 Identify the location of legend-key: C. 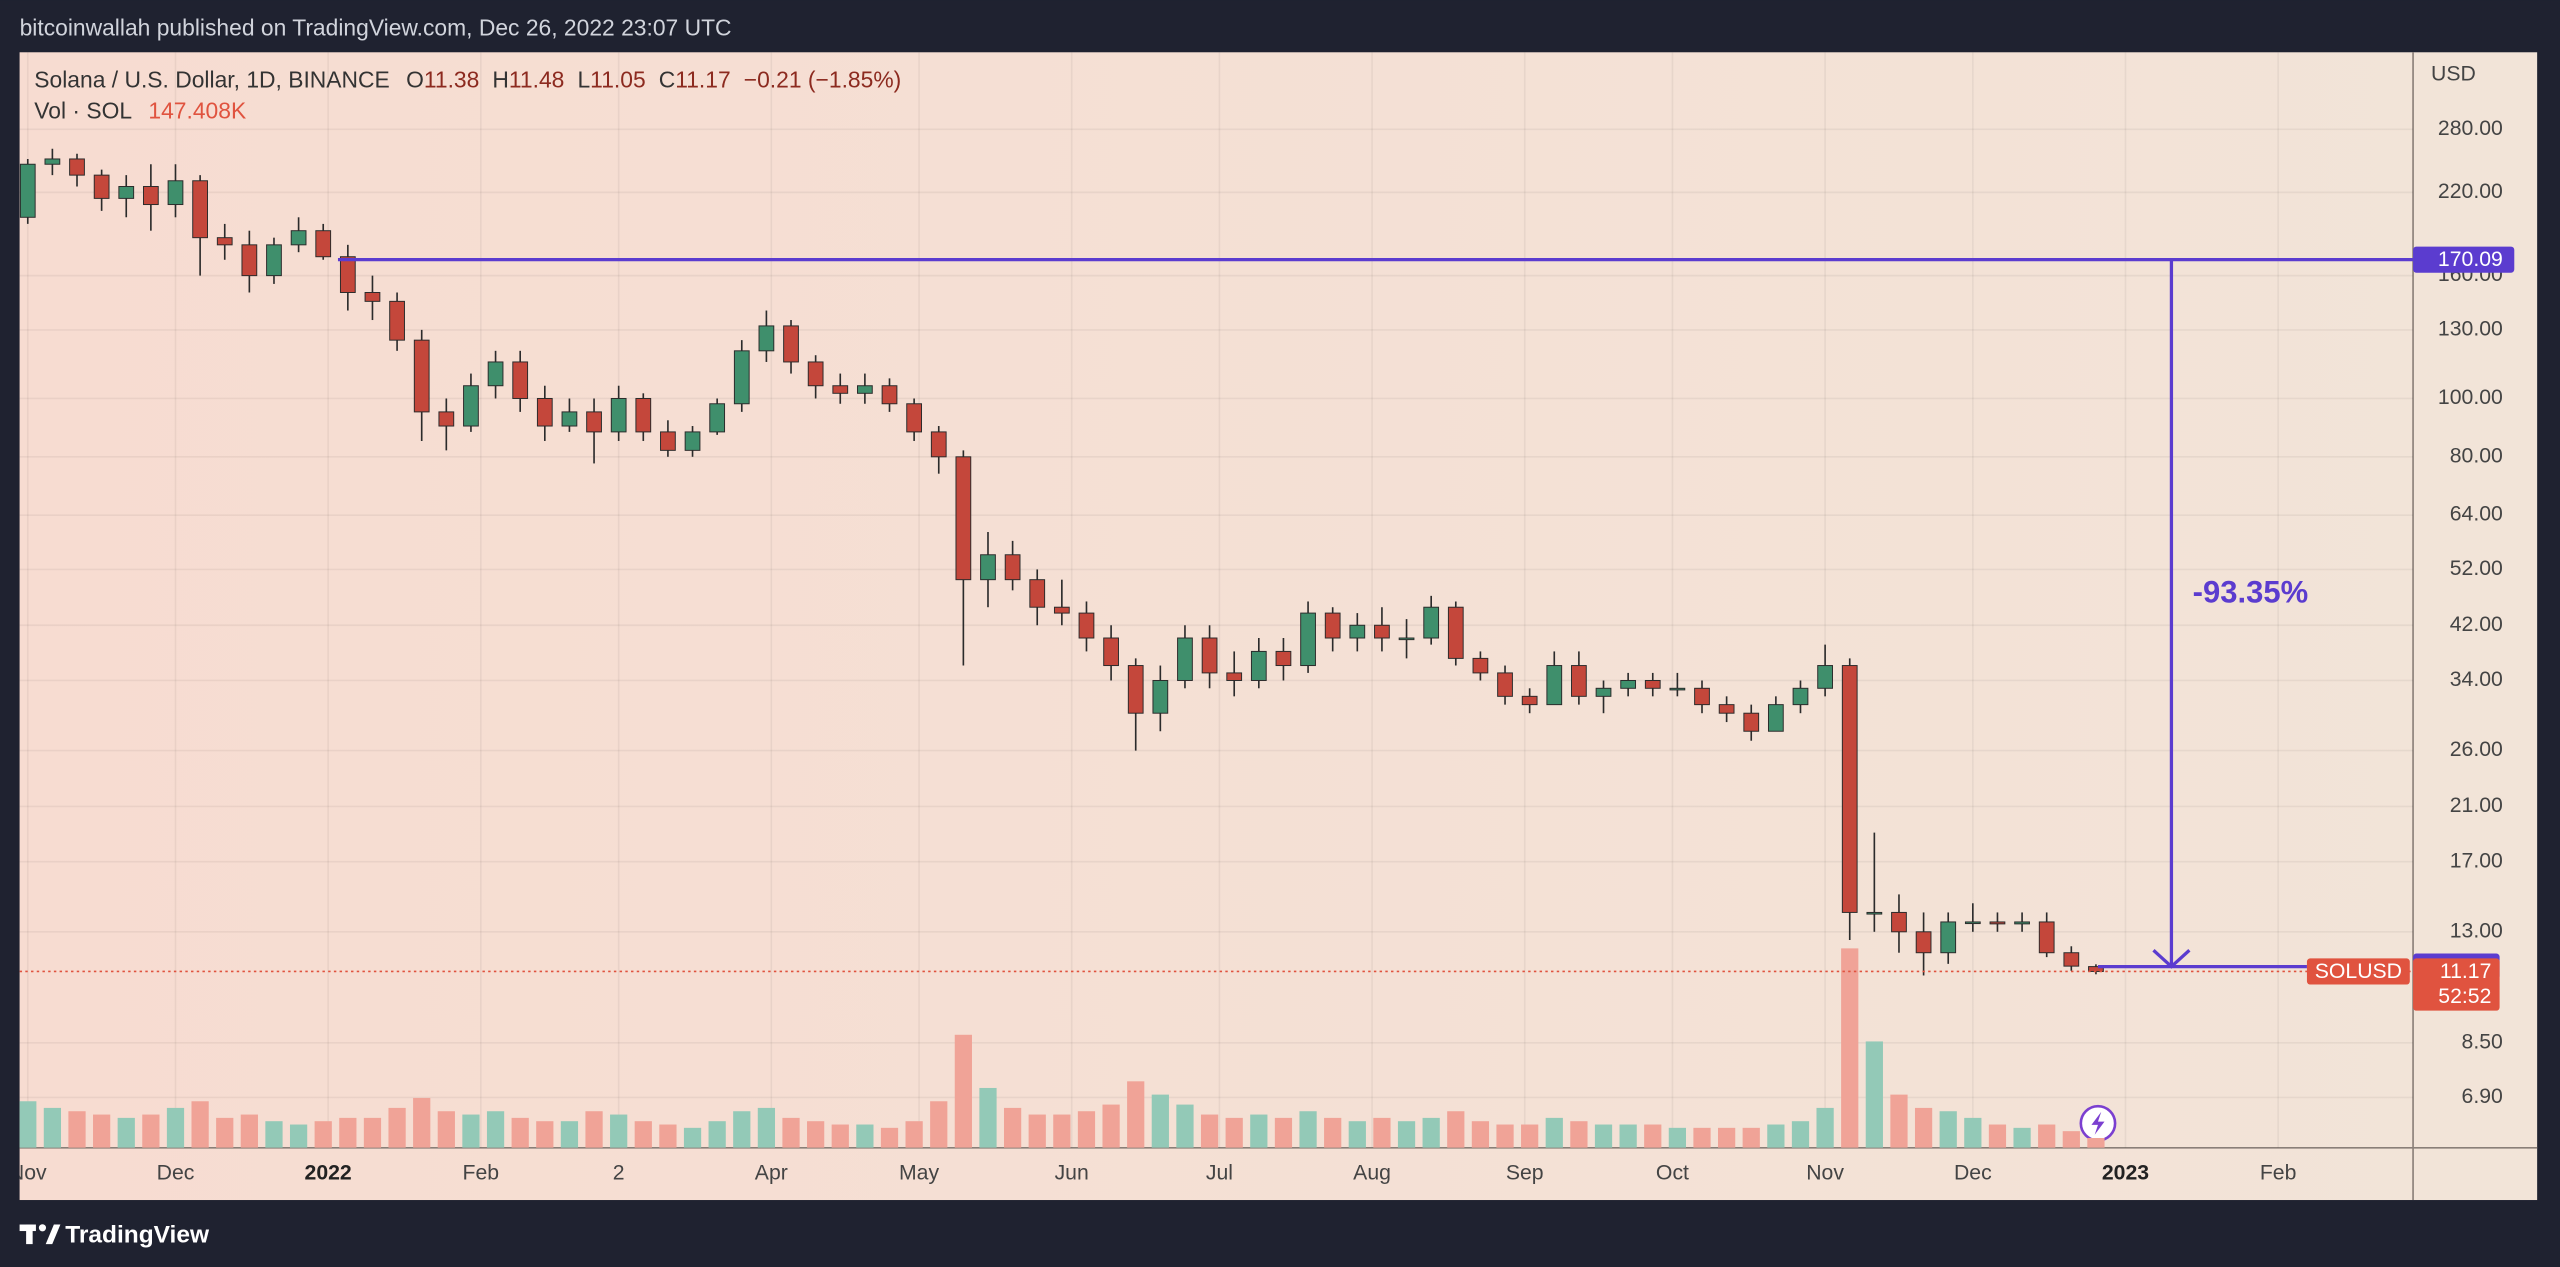
(667, 80).